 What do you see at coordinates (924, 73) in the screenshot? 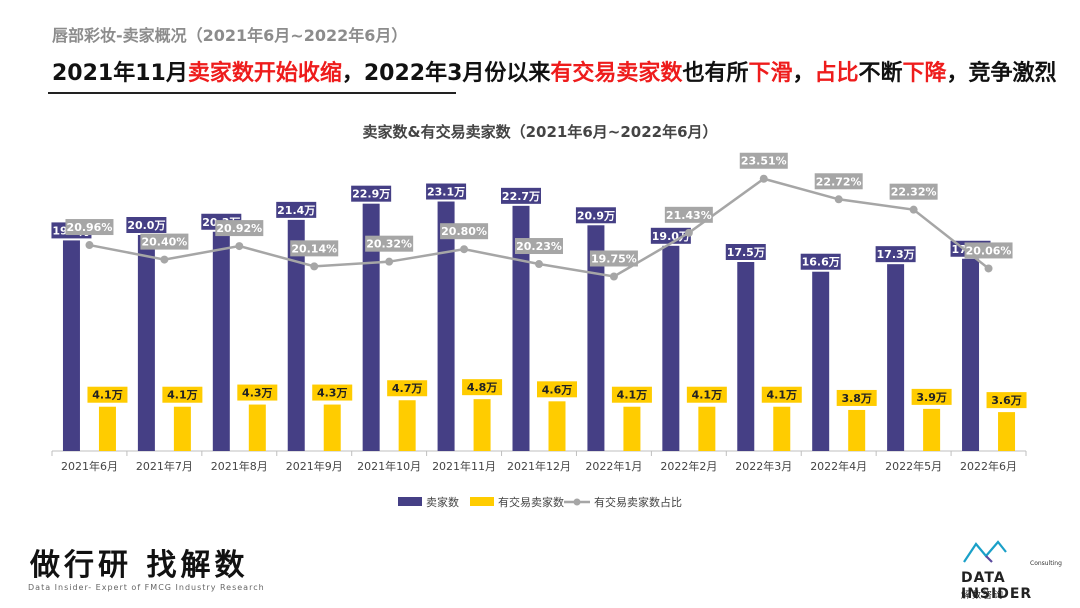
I see `headline-part: 下降` at bounding box center [924, 73].